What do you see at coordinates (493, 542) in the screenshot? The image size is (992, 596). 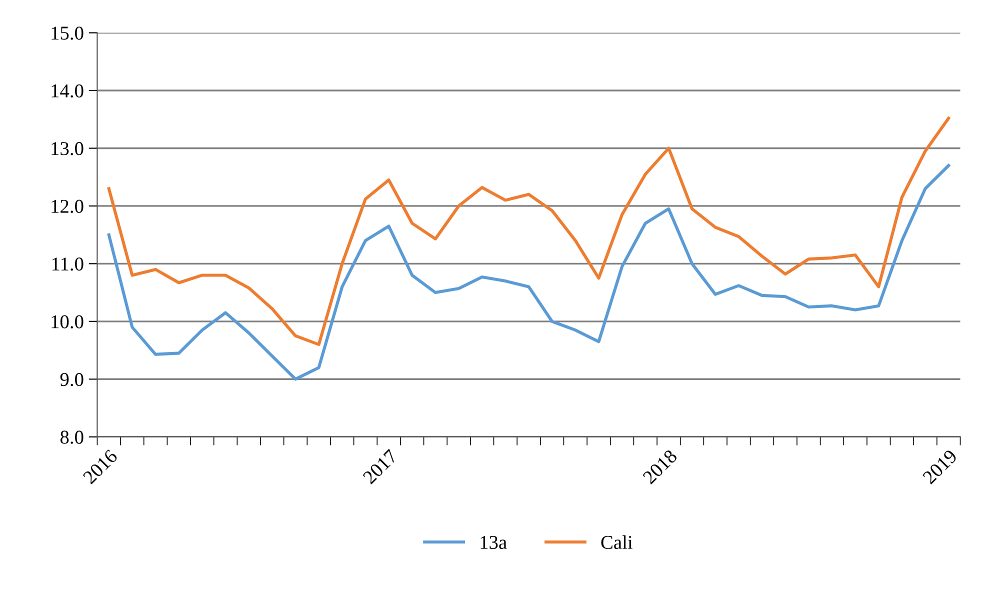 I see `legend-label: 13a` at bounding box center [493, 542].